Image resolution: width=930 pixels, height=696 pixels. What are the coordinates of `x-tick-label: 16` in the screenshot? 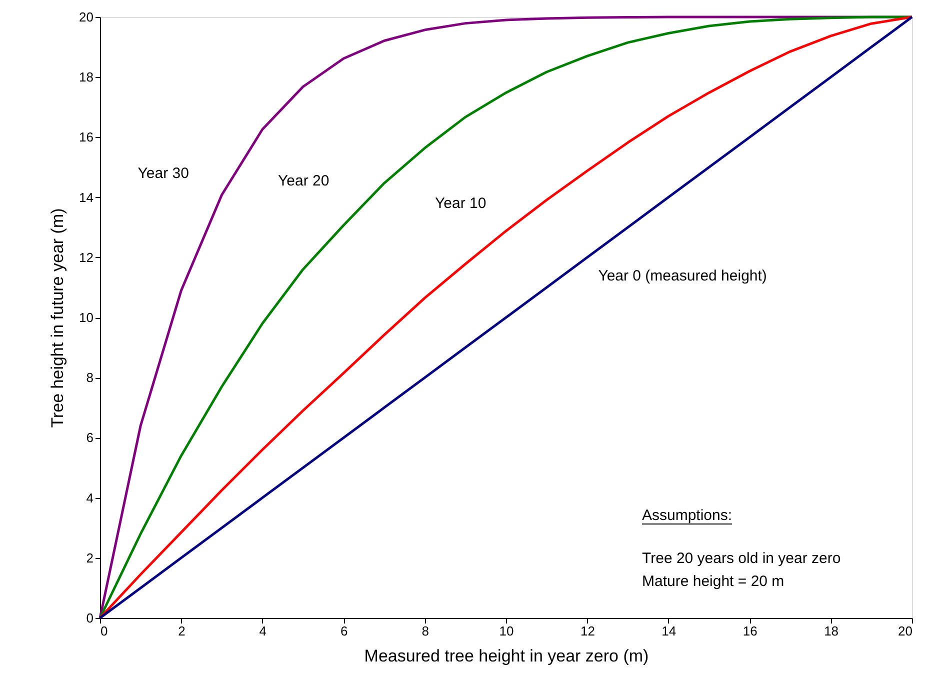 It's located at (750, 631).